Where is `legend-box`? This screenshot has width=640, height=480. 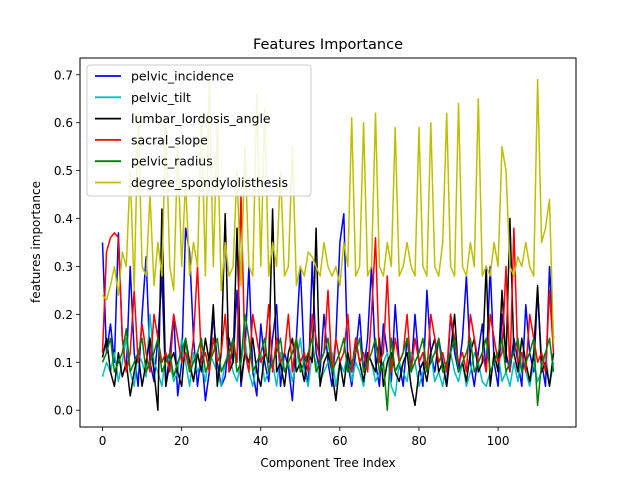 legend-box is located at coordinates (199, 130).